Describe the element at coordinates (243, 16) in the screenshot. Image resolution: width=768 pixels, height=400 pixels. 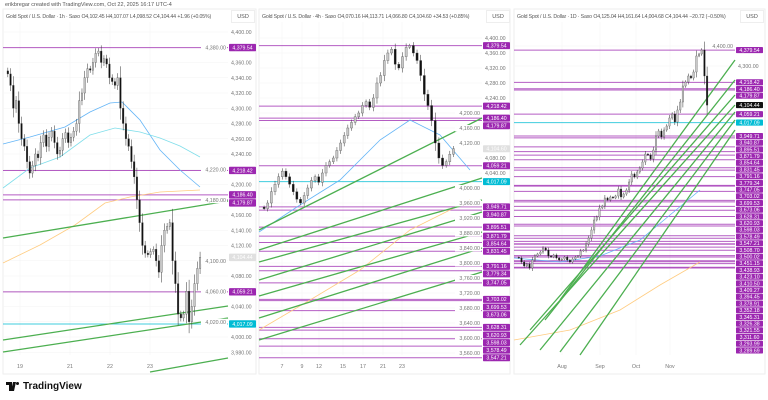
I see `panel-1-currency-button: USD` at that location.